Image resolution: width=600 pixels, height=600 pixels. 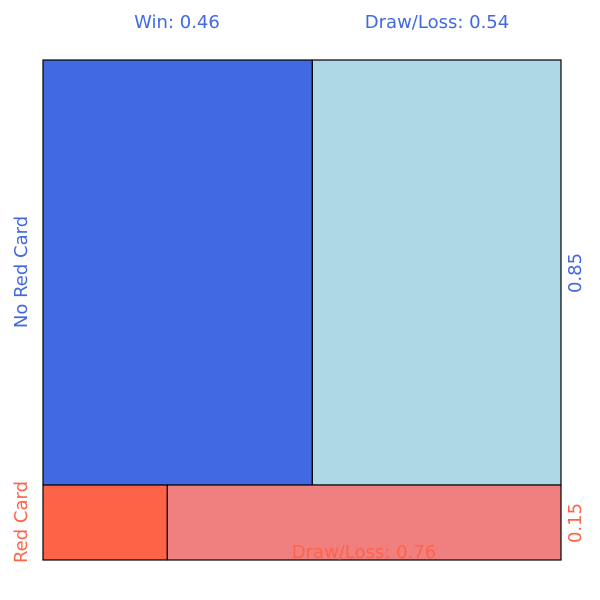 What do you see at coordinates (21, 272) in the screenshot?
I see `row-label-no-red-card: No Red Card` at bounding box center [21, 272].